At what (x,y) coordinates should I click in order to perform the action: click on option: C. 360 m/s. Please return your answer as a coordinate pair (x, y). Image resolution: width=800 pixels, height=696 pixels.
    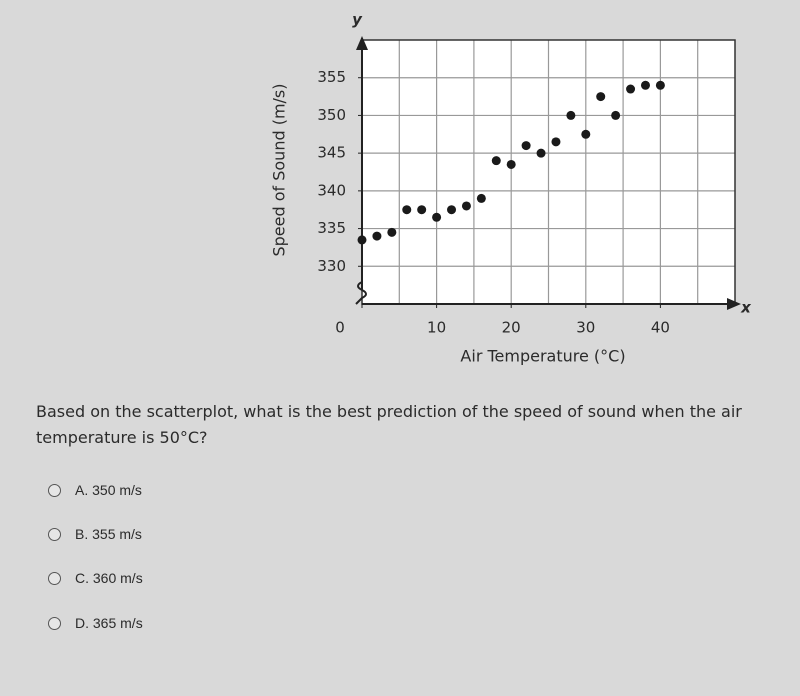
    Looking at the image, I should click on (95, 578).